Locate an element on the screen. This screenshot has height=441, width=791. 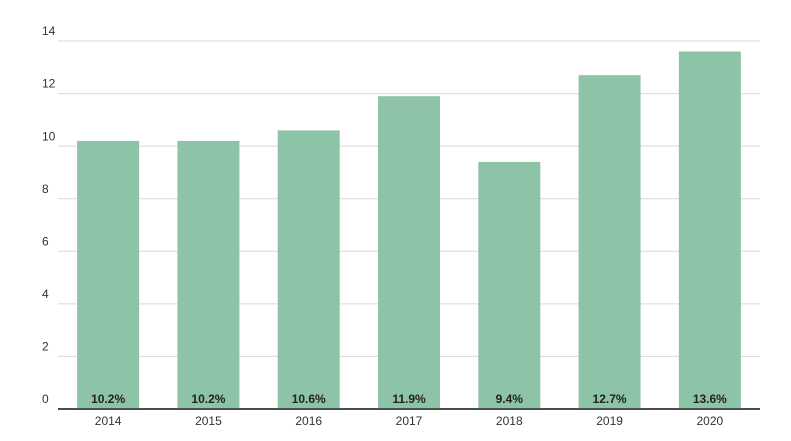
x-tick-label: 2014 is located at coordinates (108, 421).